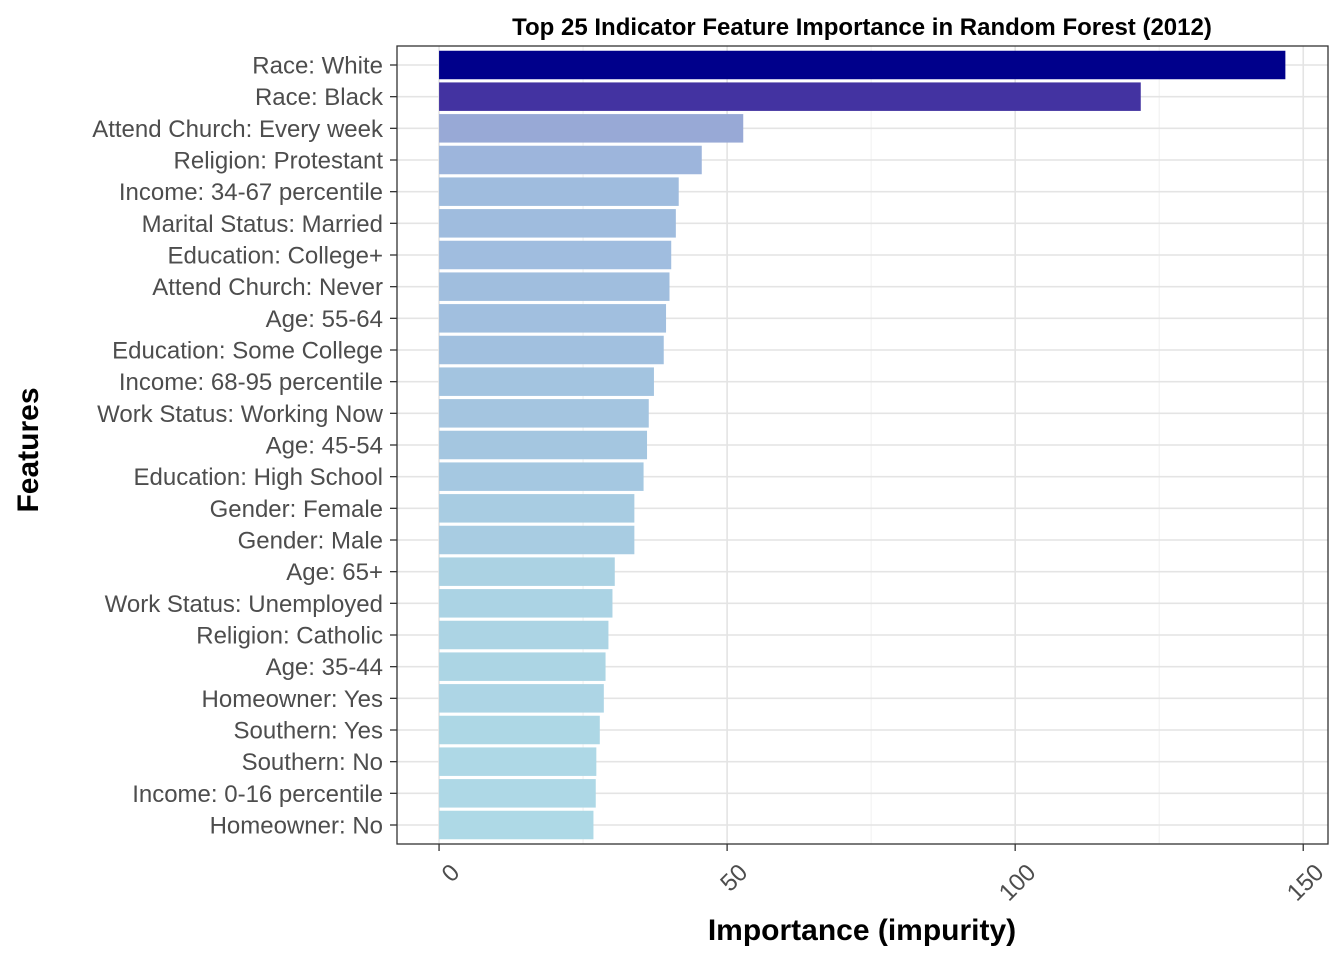  What do you see at coordinates (251, 192) in the screenshot?
I see `y-tick-label: Income: 34-67 percentile` at bounding box center [251, 192].